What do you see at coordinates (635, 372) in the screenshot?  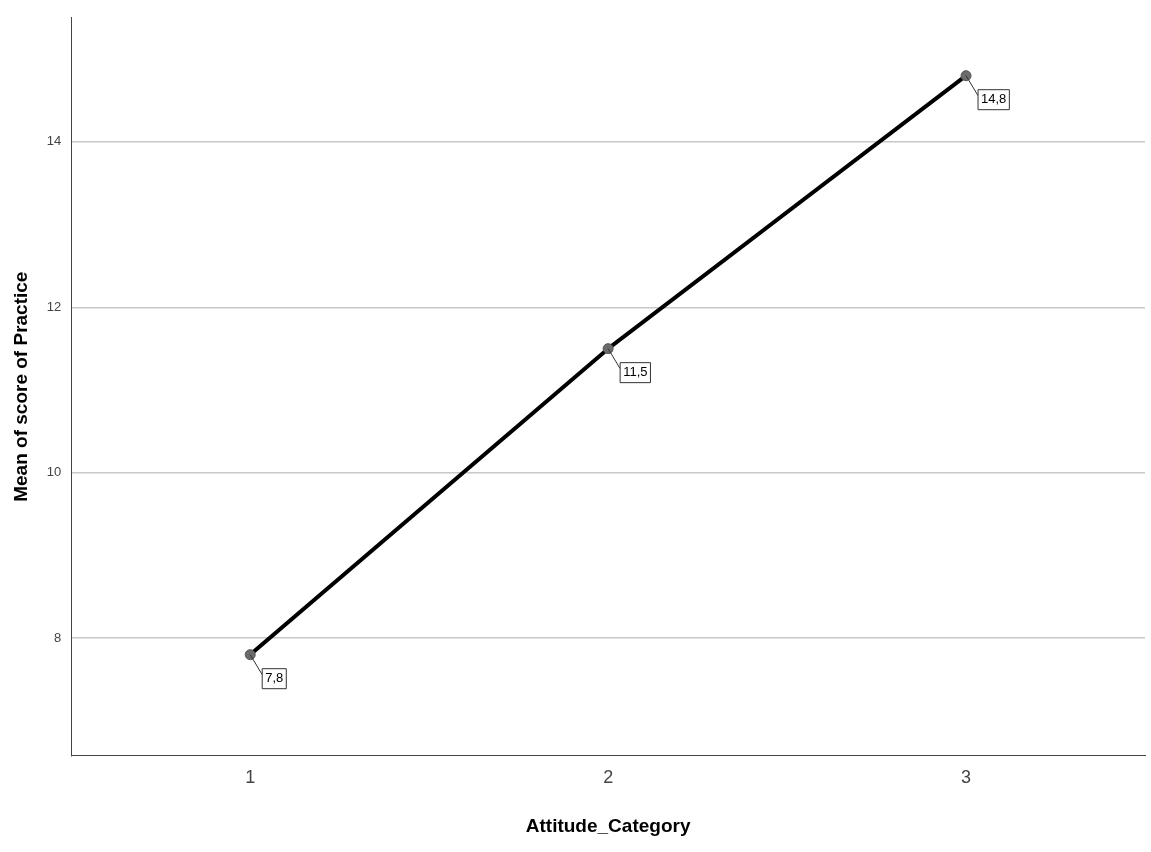 I see `data-label: 11,5` at bounding box center [635, 372].